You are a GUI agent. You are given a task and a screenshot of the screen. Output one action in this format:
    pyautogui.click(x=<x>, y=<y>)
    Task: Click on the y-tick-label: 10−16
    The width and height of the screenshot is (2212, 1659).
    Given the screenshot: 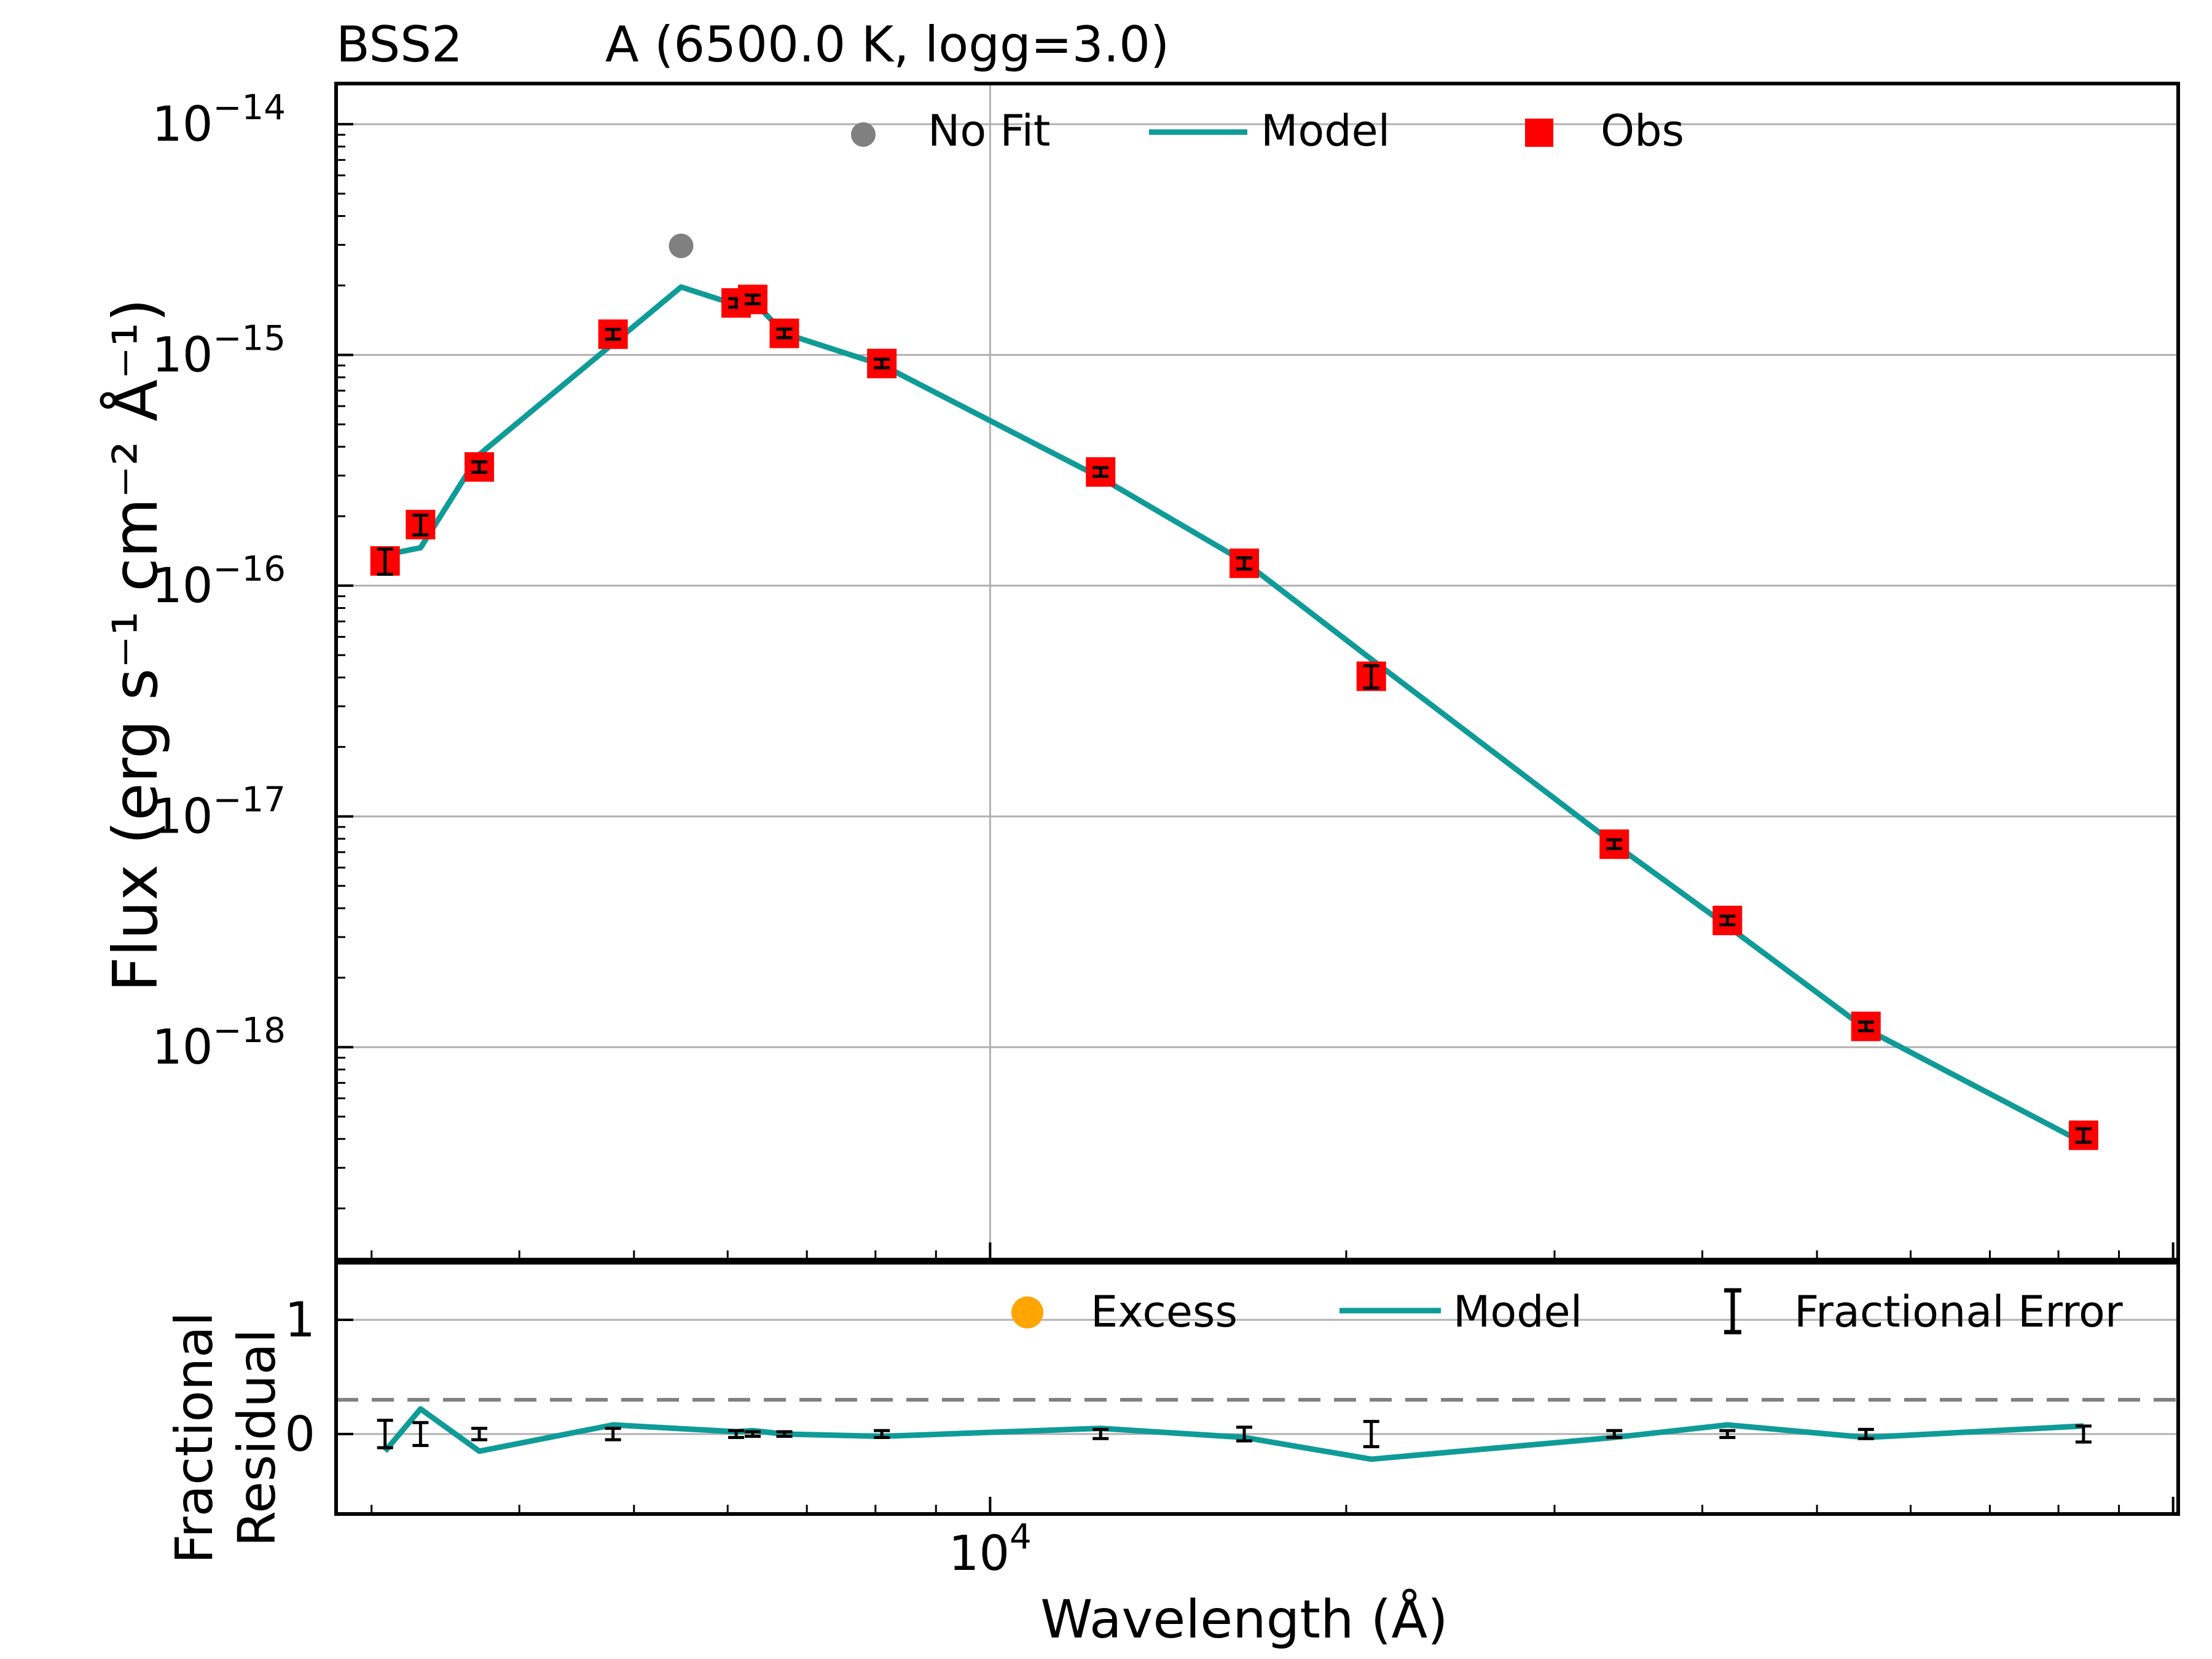 What is the action you would take?
    pyautogui.click(x=219, y=581)
    